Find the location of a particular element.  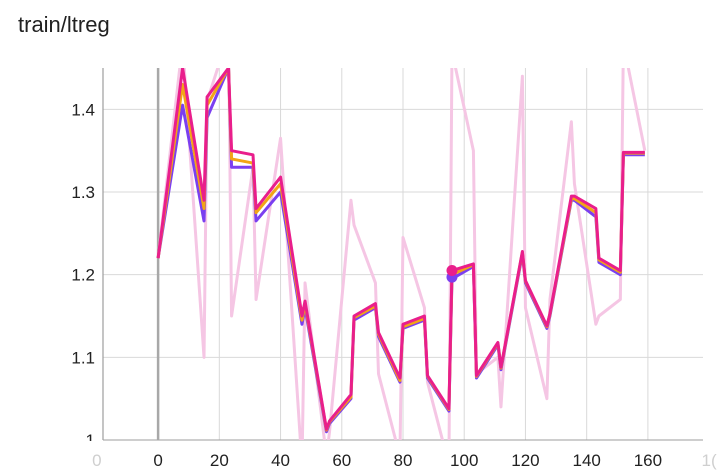

x-tick-label: 100 is located at coordinates (464, 460).